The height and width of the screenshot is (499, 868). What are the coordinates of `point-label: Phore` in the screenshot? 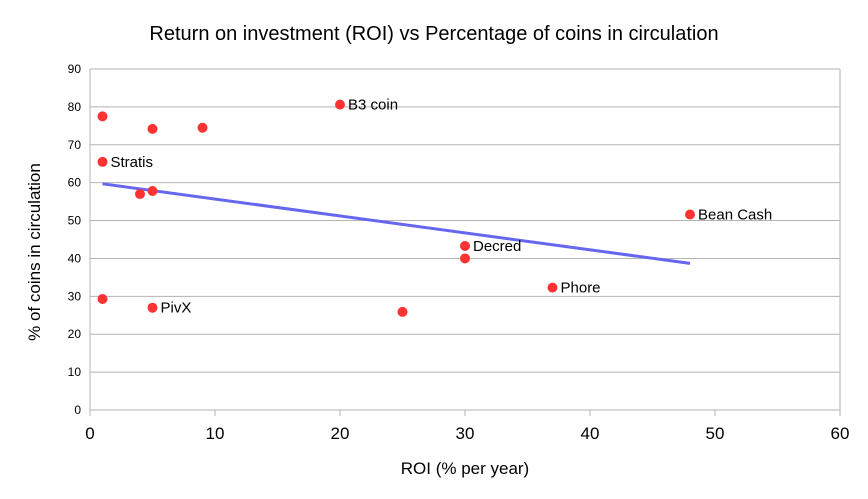 It's located at (581, 288).